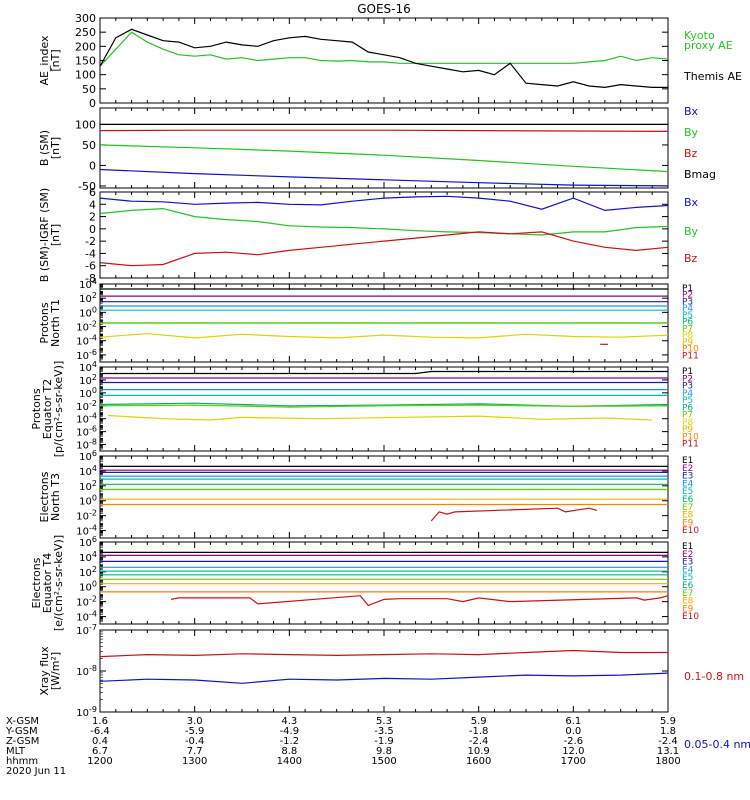 The image size is (750, 800). What do you see at coordinates (384, 406) in the screenshot?
I see `series-p7` at bounding box center [384, 406].